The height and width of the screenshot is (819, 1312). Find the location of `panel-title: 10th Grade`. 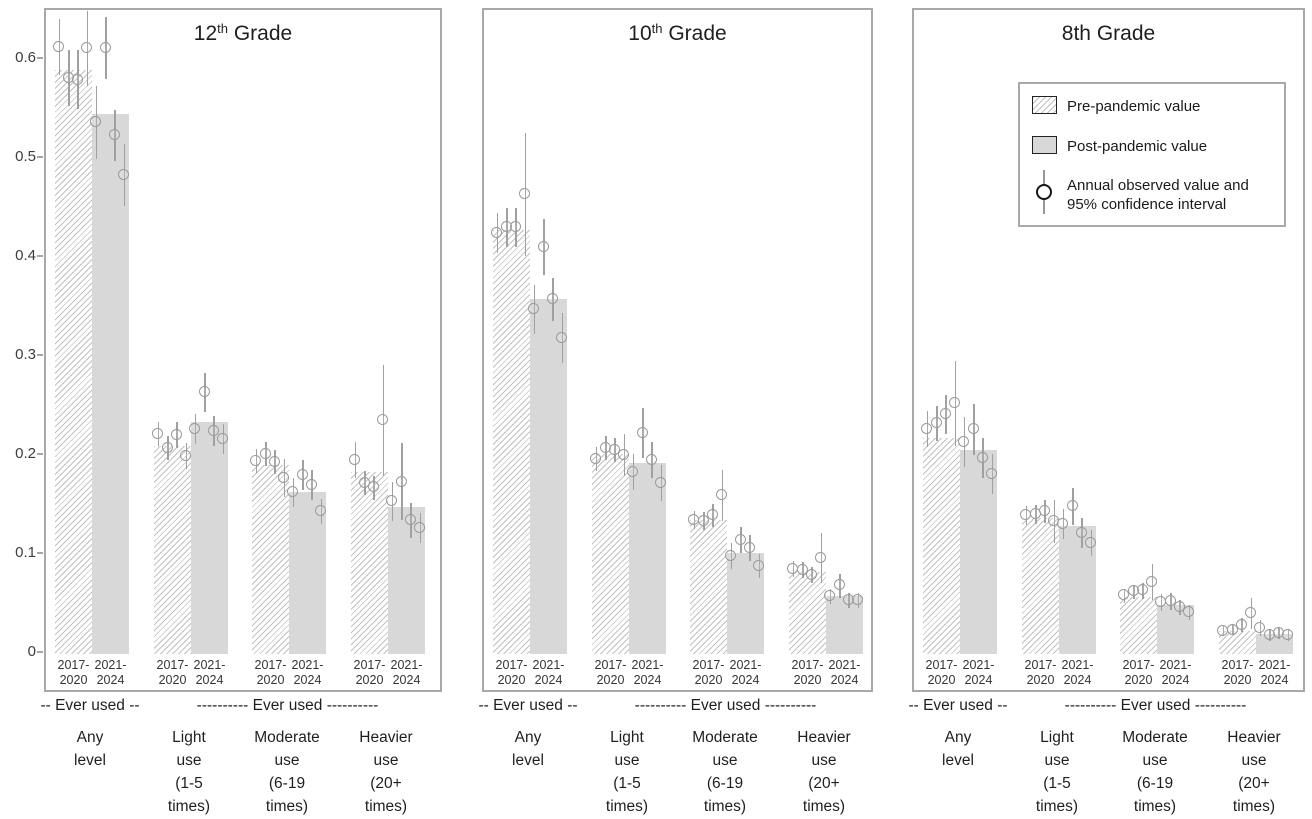

panel-title: 10th Grade is located at coordinates (677, 33).